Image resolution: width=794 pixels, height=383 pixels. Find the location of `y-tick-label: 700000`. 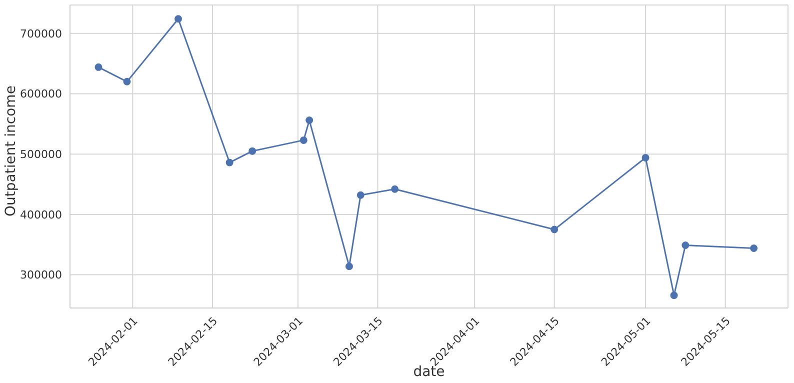

y-tick-label: 700000 is located at coordinates (41, 33).